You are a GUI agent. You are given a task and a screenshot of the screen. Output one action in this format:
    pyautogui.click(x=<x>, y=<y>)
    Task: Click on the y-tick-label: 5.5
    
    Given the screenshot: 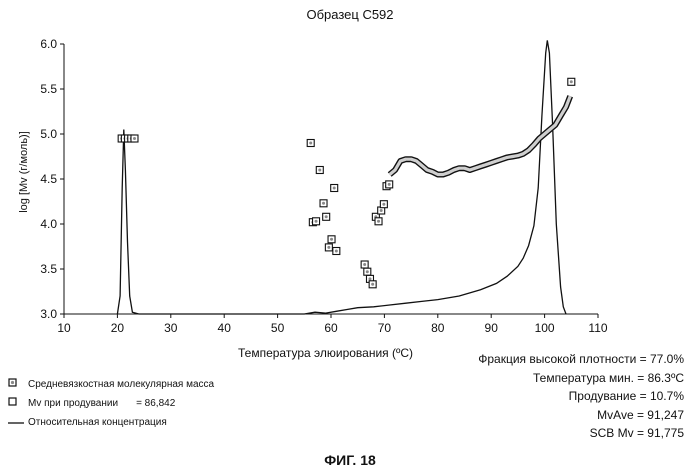 What is the action you would take?
    pyautogui.click(x=48, y=89)
    